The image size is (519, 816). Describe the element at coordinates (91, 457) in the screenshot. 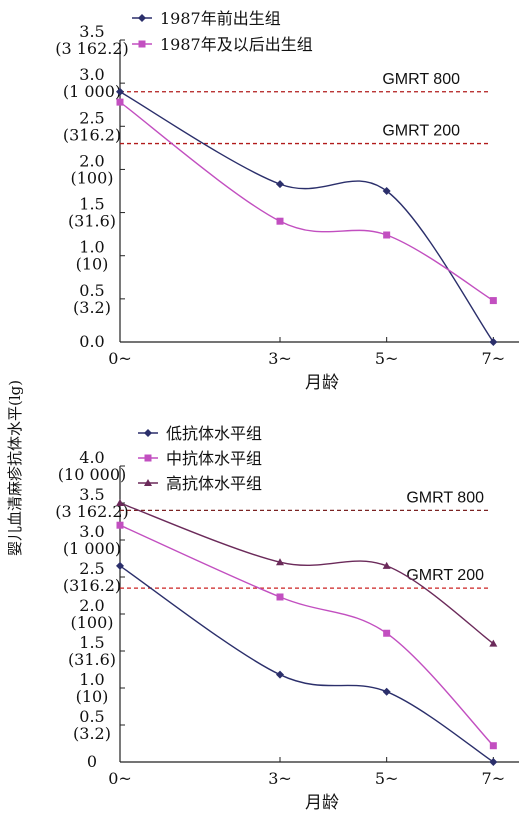

I see `y-tick-label: 4.0` at that location.